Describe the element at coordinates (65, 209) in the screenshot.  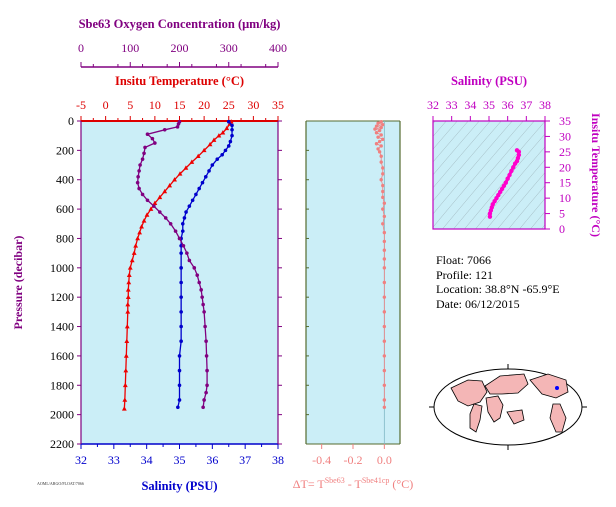
I see `pressure-tick-label: 600` at that location.